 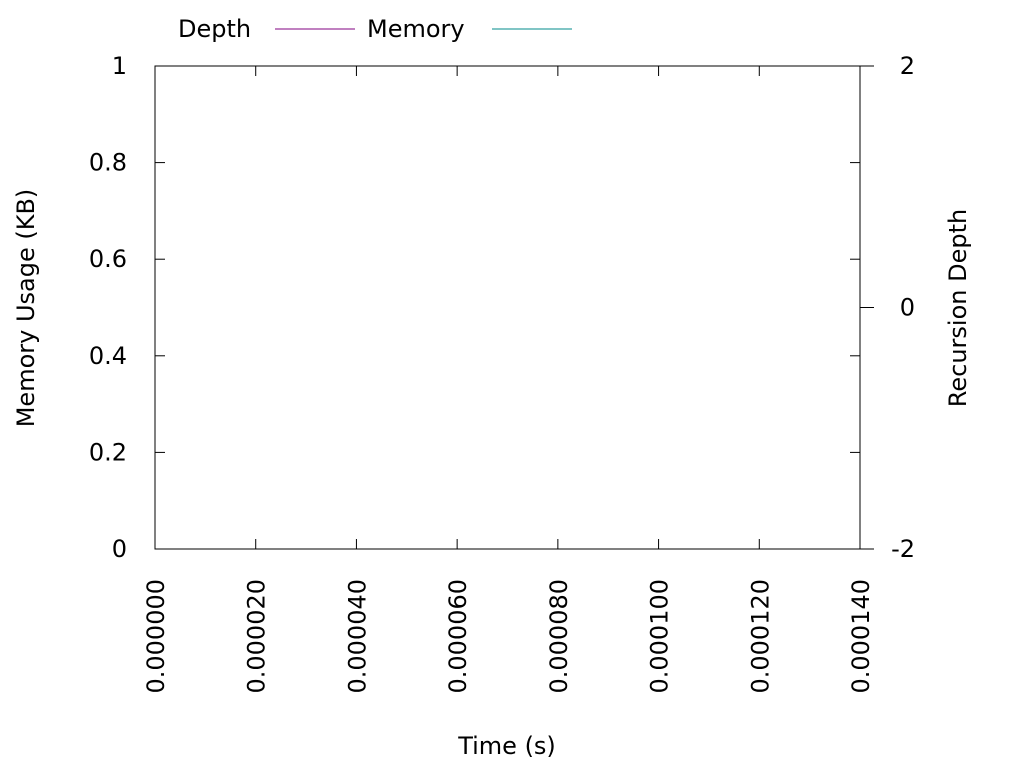 What do you see at coordinates (119, 549) in the screenshot?
I see `y-tick-label: 0` at bounding box center [119, 549].